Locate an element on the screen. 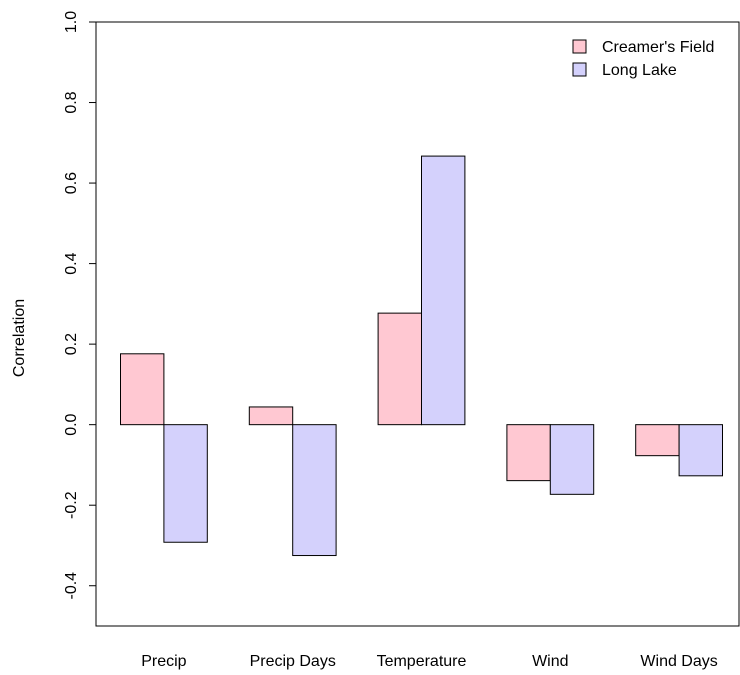 This screenshot has width=740, height=675. x-category-label: Wind Days is located at coordinates (678, 661).